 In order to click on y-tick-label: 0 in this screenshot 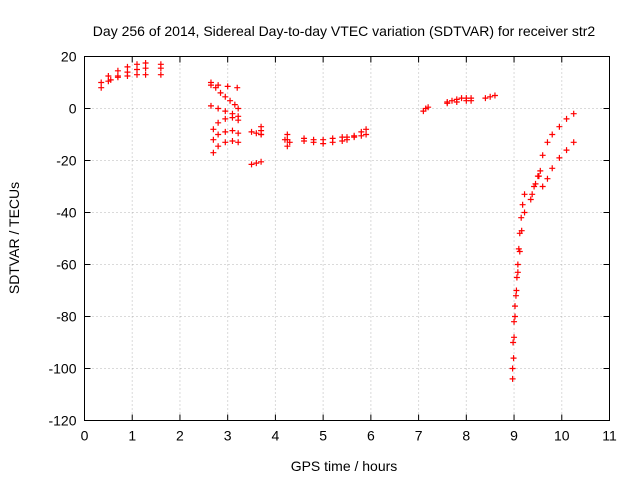, I will do `click(73, 109)`.